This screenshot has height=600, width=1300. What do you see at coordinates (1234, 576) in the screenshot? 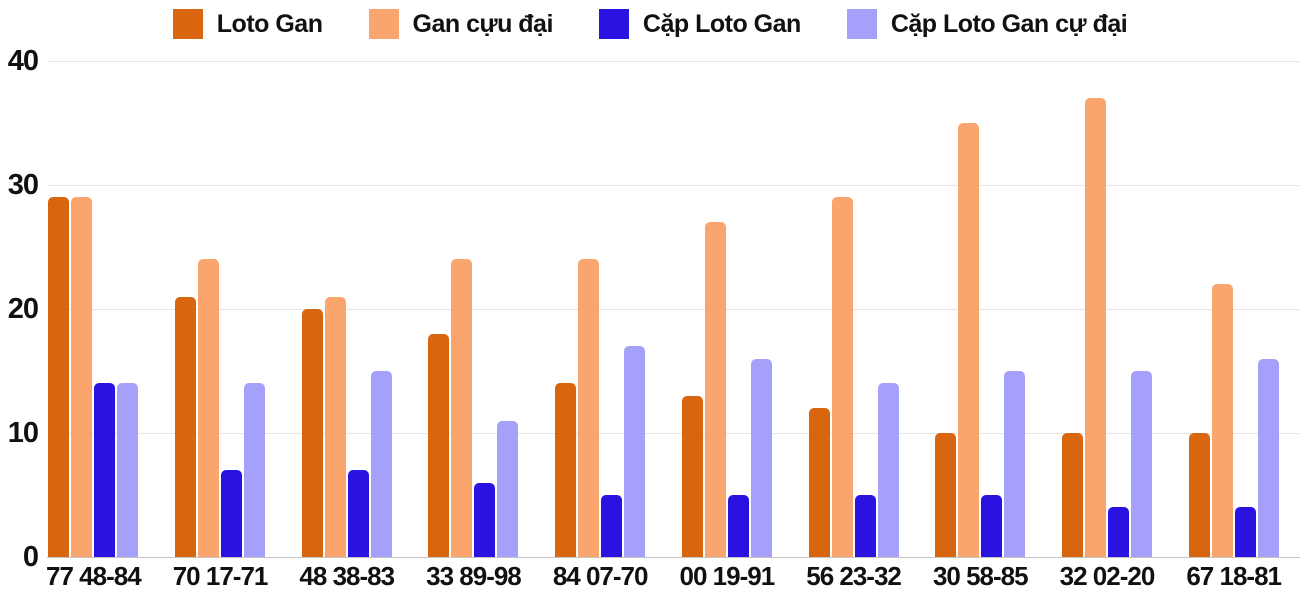
I see `x-category-label: 67 18-81` at bounding box center [1234, 576].